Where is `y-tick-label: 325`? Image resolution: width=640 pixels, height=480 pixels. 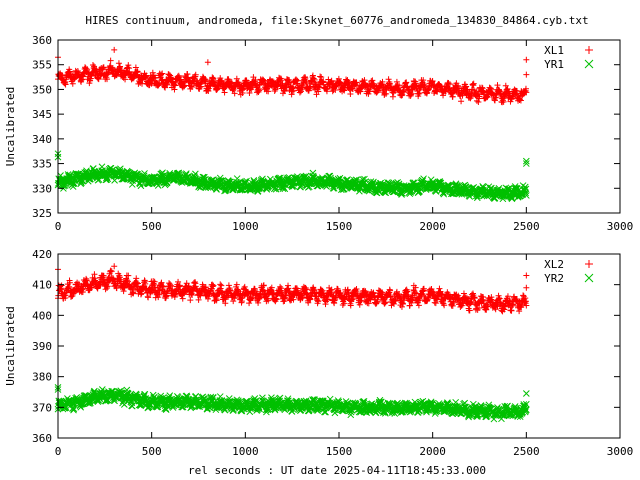 y-tick-label: 325 is located at coordinates (42, 213).